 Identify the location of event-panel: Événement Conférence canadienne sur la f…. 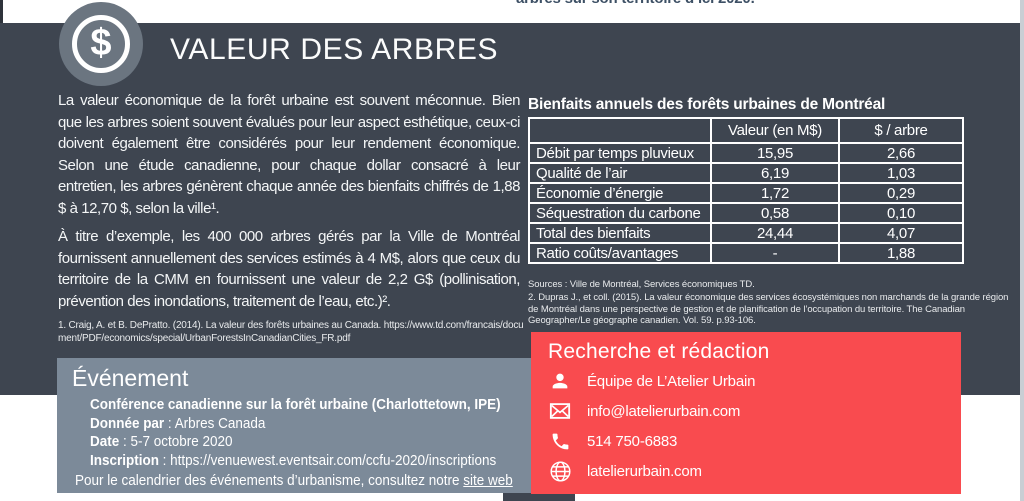
(294, 425).